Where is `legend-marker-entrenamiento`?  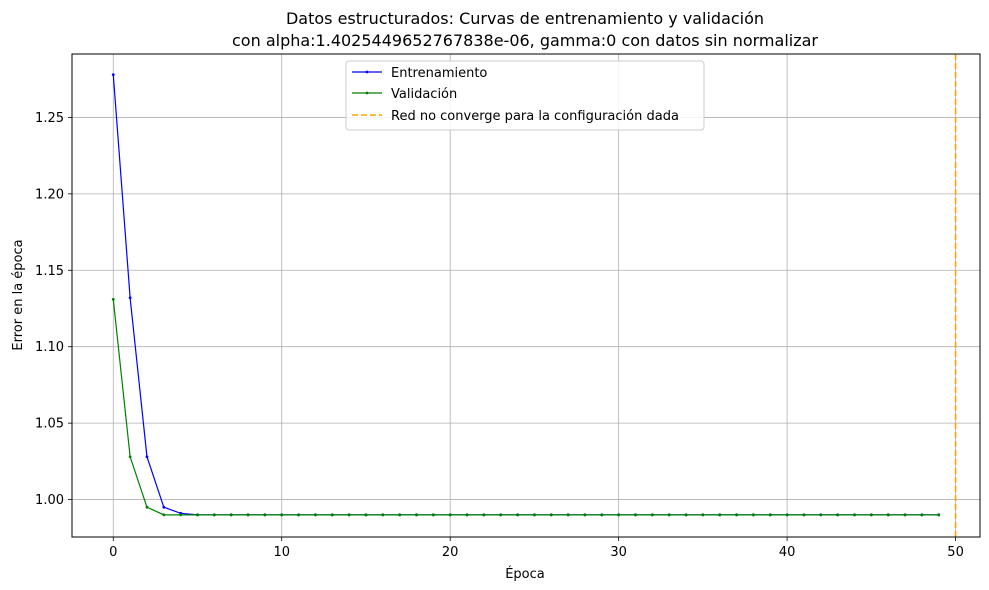
legend-marker-entrenamiento is located at coordinates (367, 72).